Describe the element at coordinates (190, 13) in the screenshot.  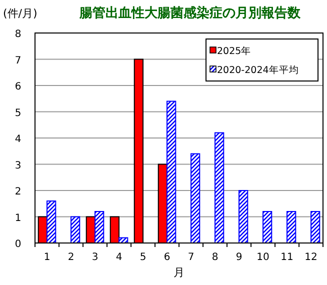
I see `chart-title: 腸管出血性大腸菌感染症の月別報告数` at that location.